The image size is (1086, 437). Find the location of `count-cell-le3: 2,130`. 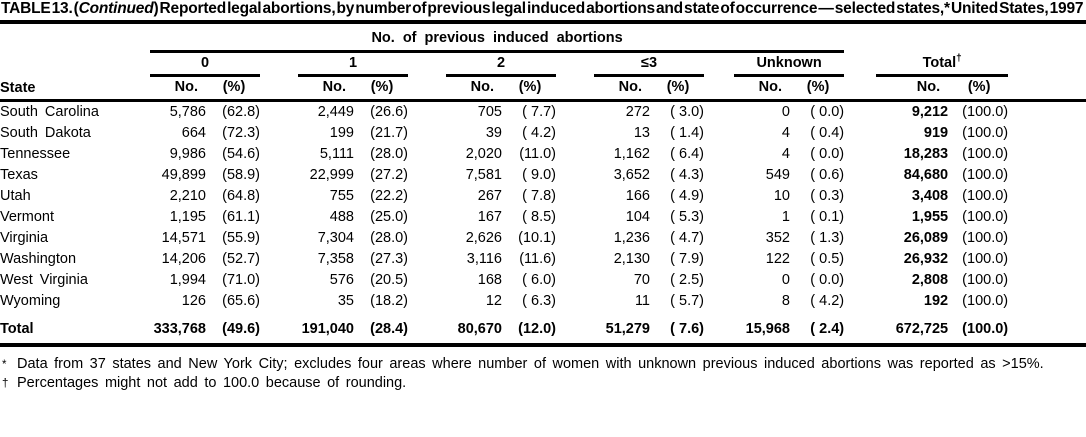

count-cell-le3: 2,130 is located at coordinates (631, 259).